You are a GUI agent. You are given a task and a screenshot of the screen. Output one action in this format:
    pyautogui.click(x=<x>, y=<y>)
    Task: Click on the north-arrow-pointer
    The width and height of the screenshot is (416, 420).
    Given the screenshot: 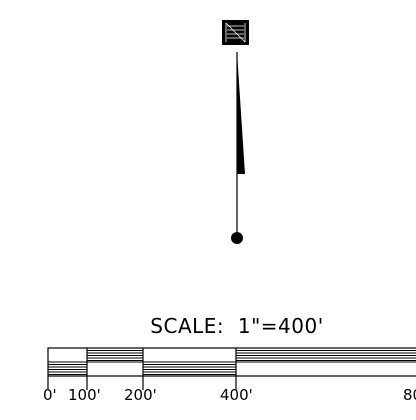 What is the action you would take?
    pyautogui.click(x=241, y=113)
    